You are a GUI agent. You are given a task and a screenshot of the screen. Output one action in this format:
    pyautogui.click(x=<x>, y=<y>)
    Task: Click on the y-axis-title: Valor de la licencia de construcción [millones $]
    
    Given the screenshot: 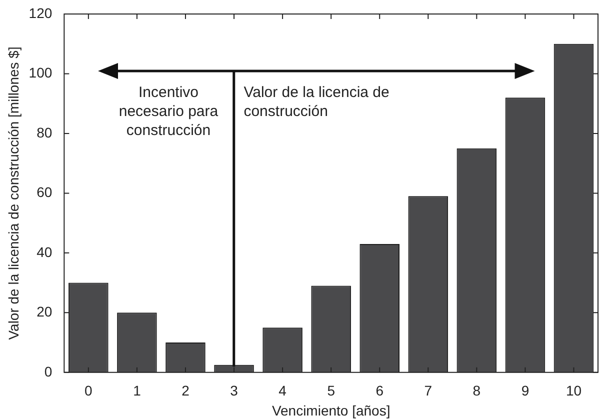 What is the action you would take?
    pyautogui.click(x=13, y=193)
    